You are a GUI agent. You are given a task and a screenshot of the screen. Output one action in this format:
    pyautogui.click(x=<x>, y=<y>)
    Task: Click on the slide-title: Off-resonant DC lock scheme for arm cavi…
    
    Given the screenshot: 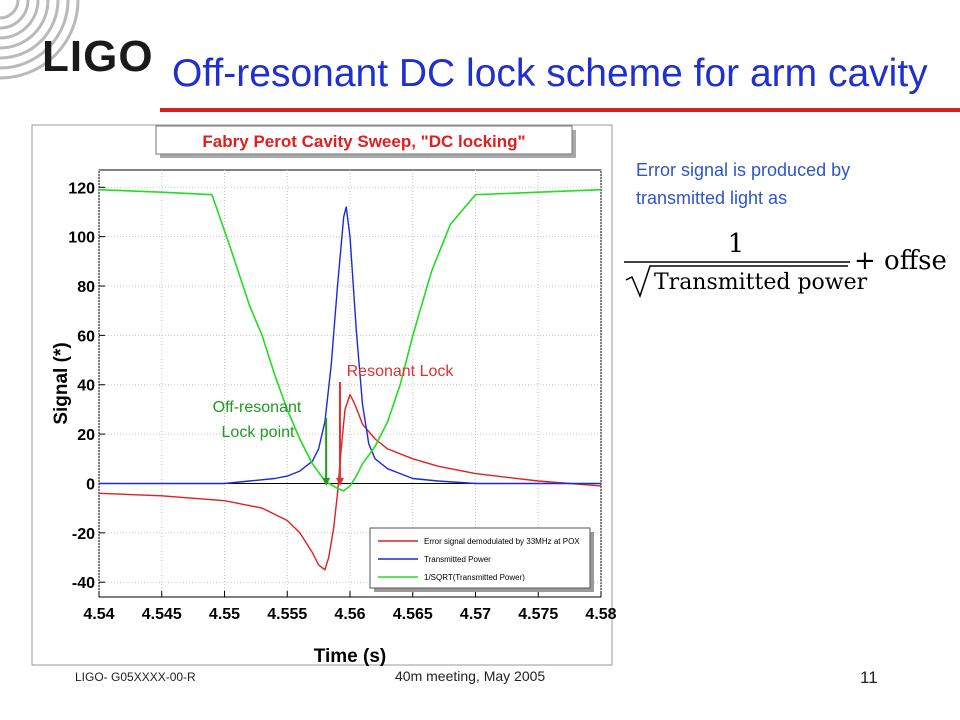 What is the action you would take?
    pyautogui.click(x=550, y=73)
    